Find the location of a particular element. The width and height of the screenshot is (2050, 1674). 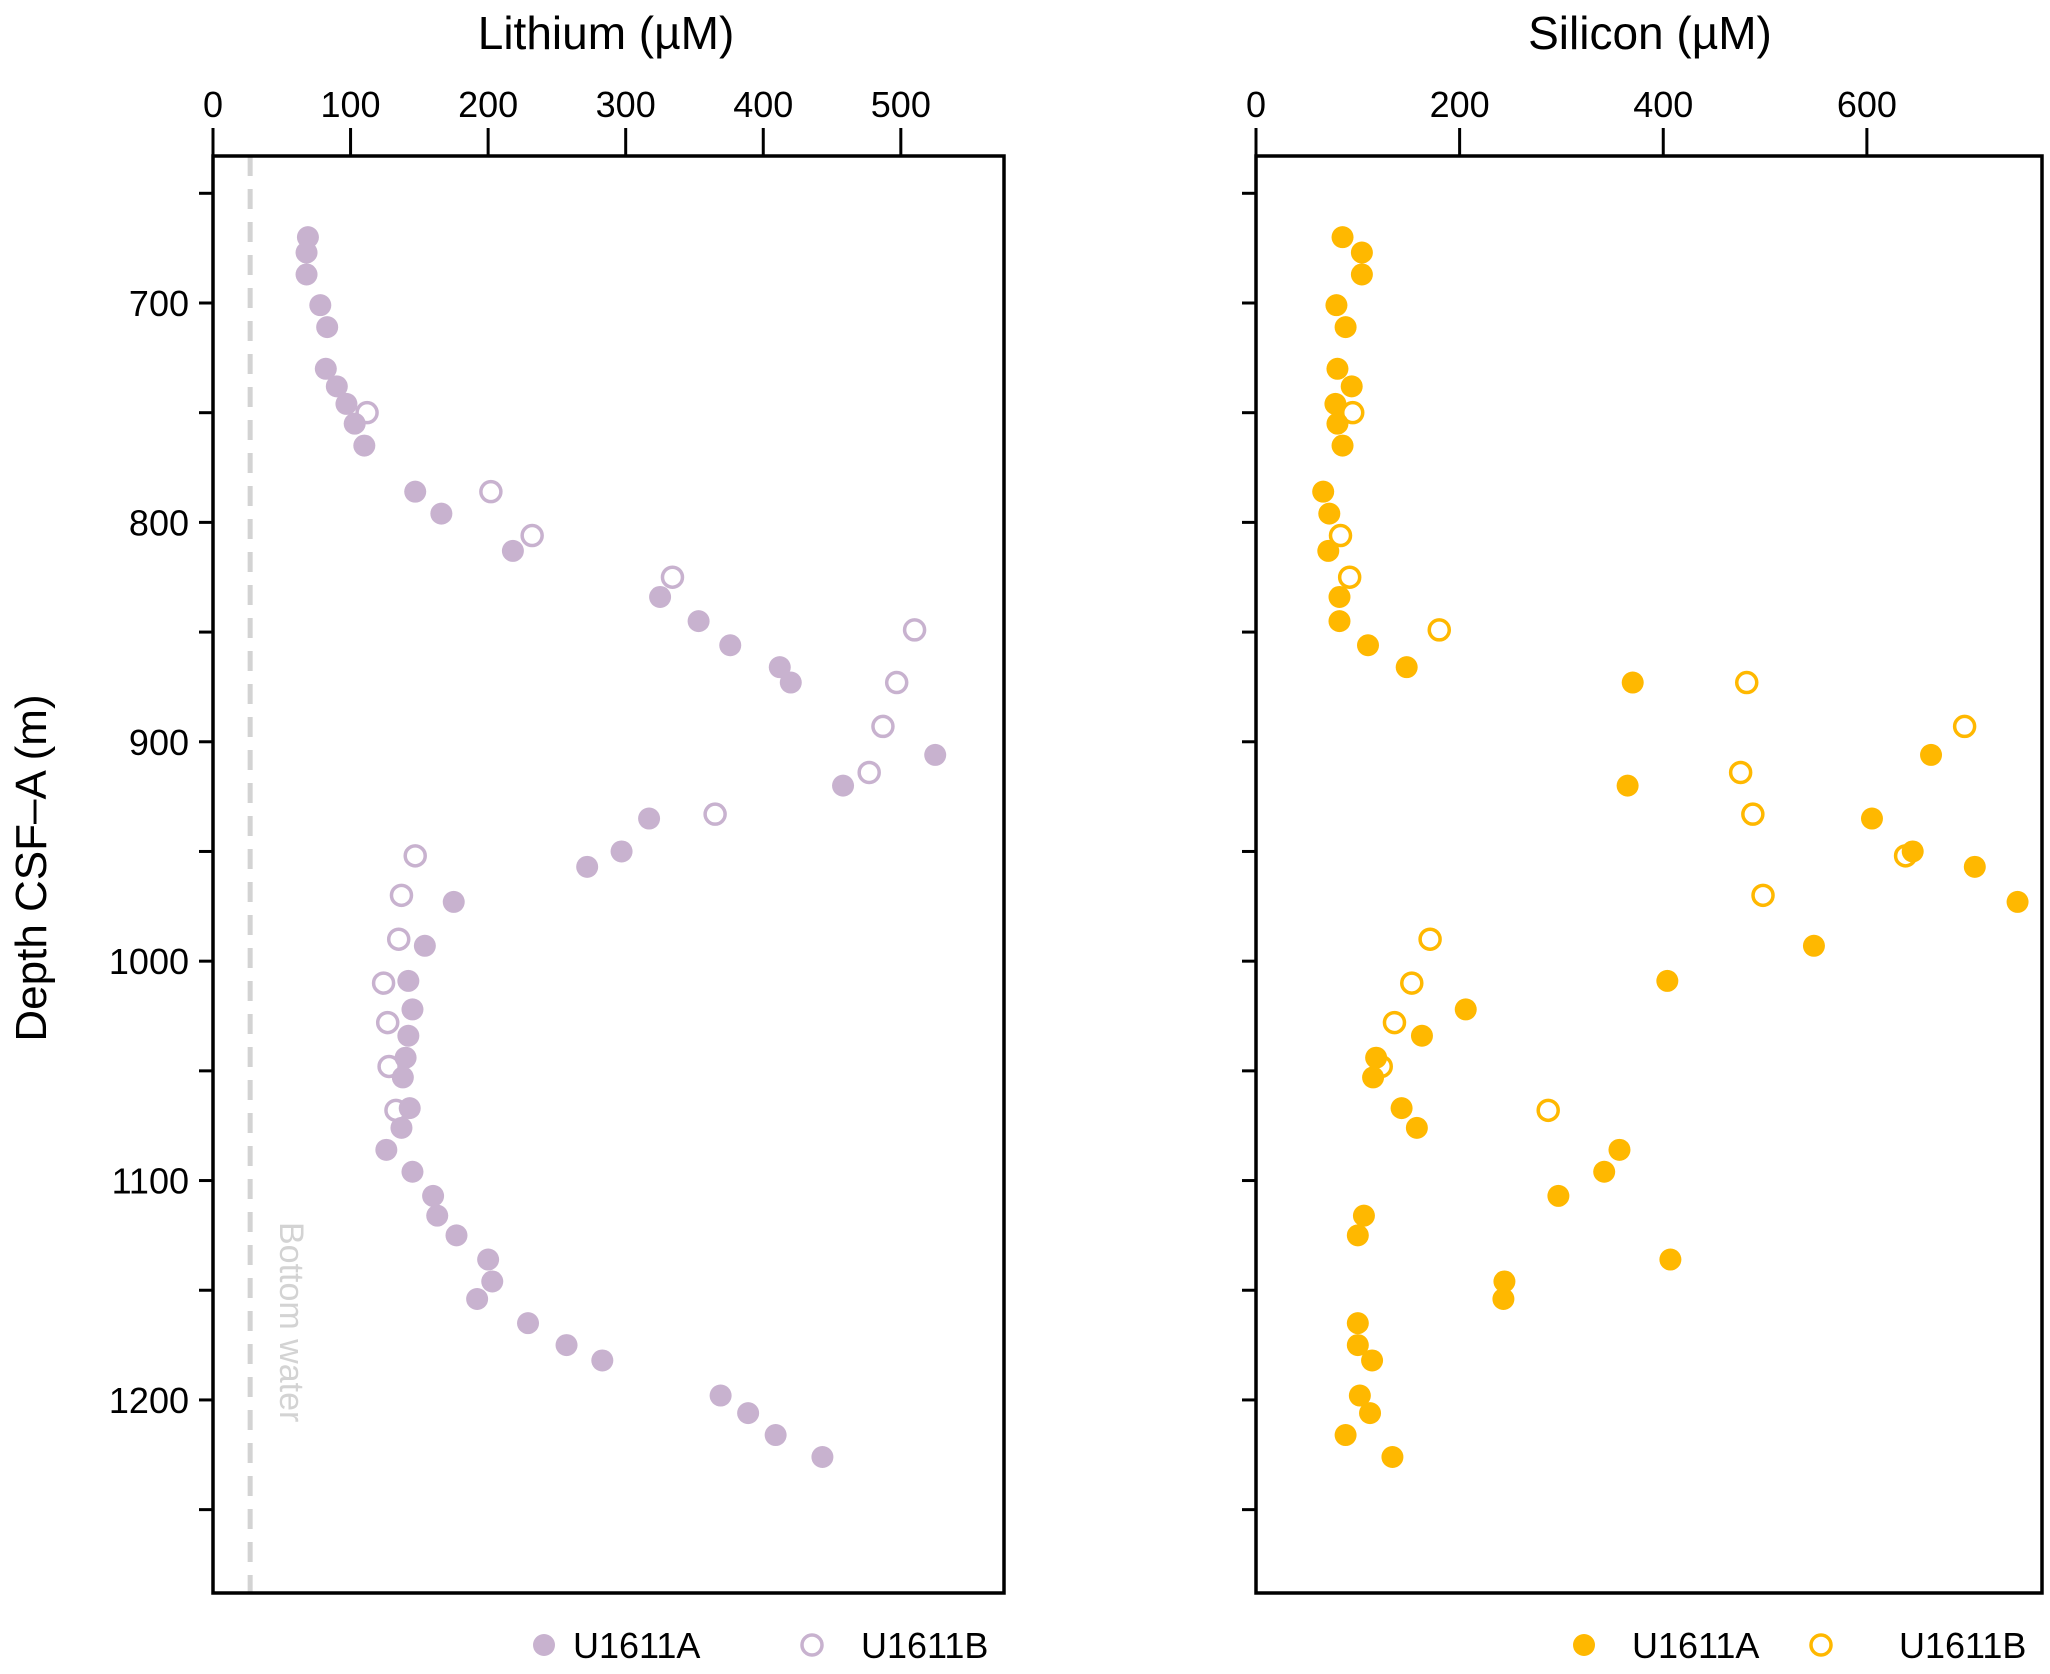

bottom-water-label: Bottom water is located at coordinates (291, 1322).